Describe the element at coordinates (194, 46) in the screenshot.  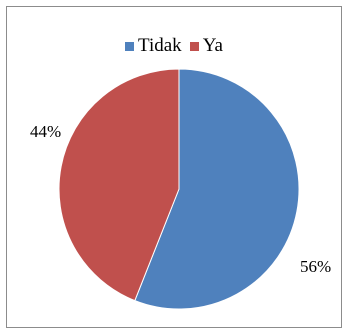
I see `legend-swatch-ya` at that location.